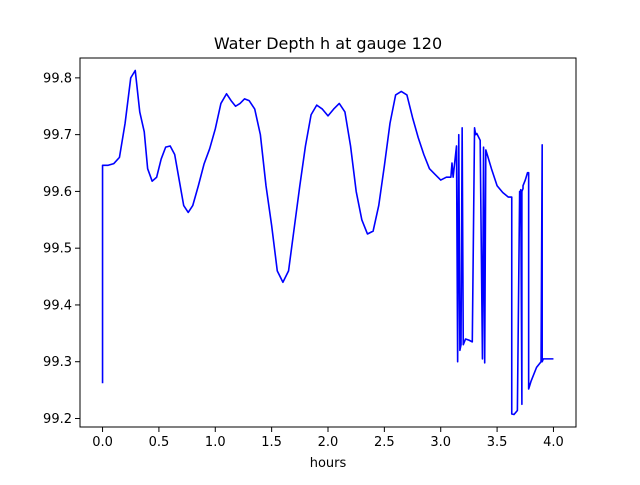 The width and height of the screenshot is (640, 485). I want to click on x-axis-title: hours, so click(328, 463).